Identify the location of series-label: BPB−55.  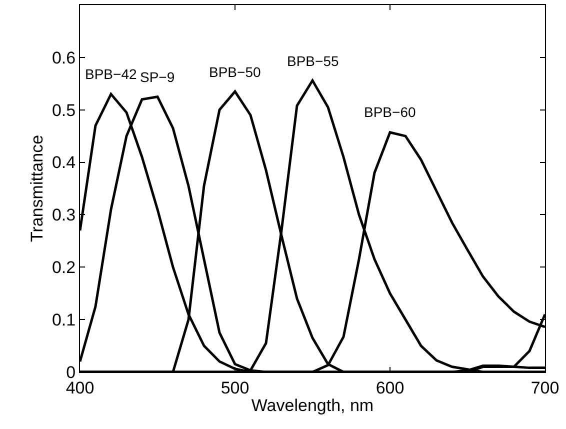
(313, 61).